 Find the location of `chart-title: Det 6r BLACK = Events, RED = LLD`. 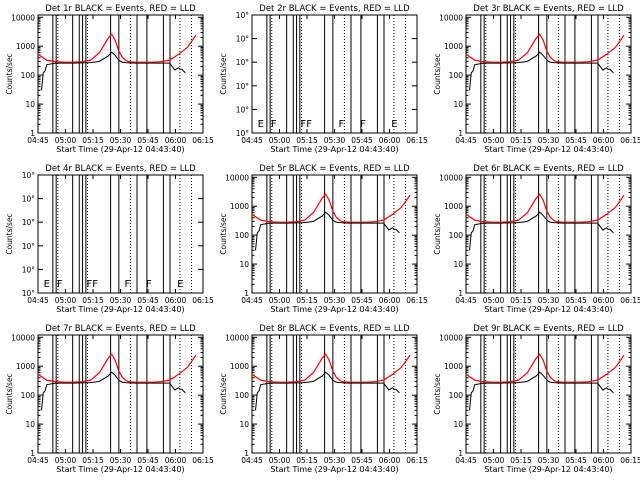

chart-title: Det 6r BLACK = Events, RED = LLD is located at coordinates (548, 169).